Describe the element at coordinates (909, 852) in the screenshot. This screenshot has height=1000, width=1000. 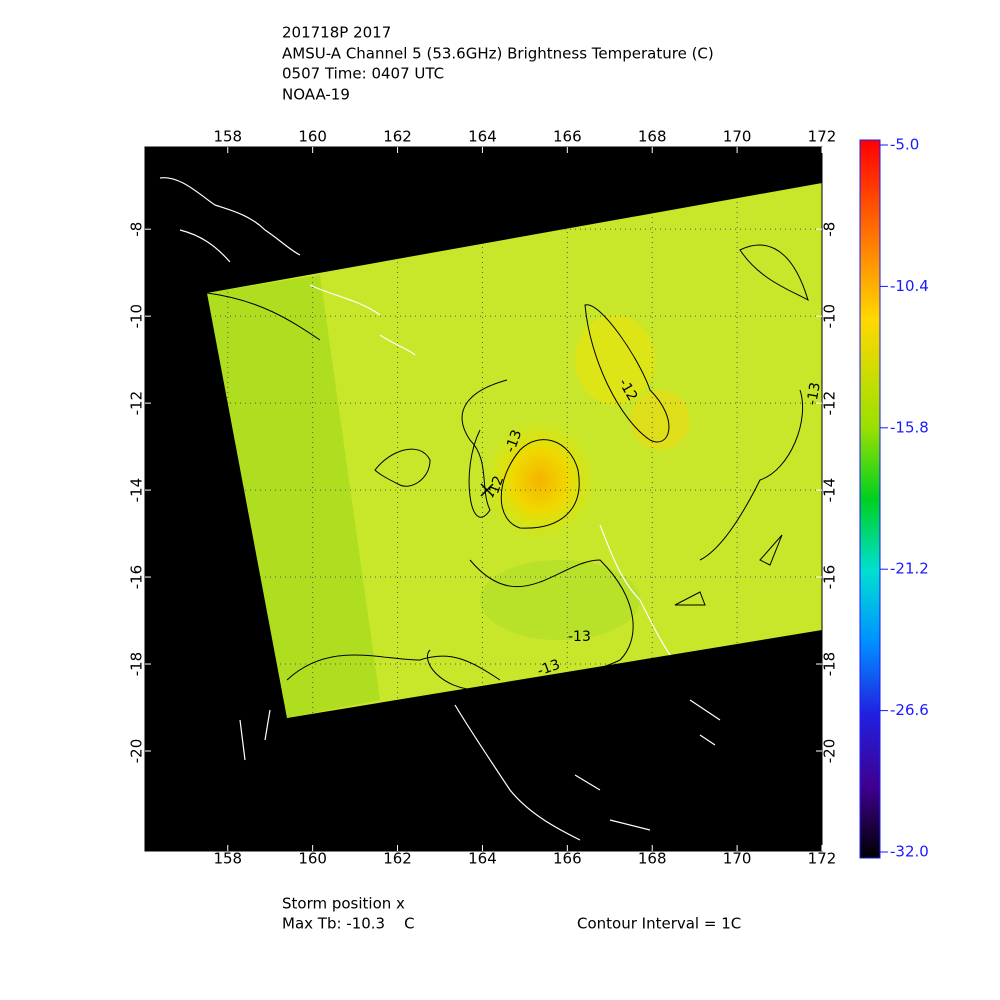
I see `colorbar-label: -32.0` at that location.